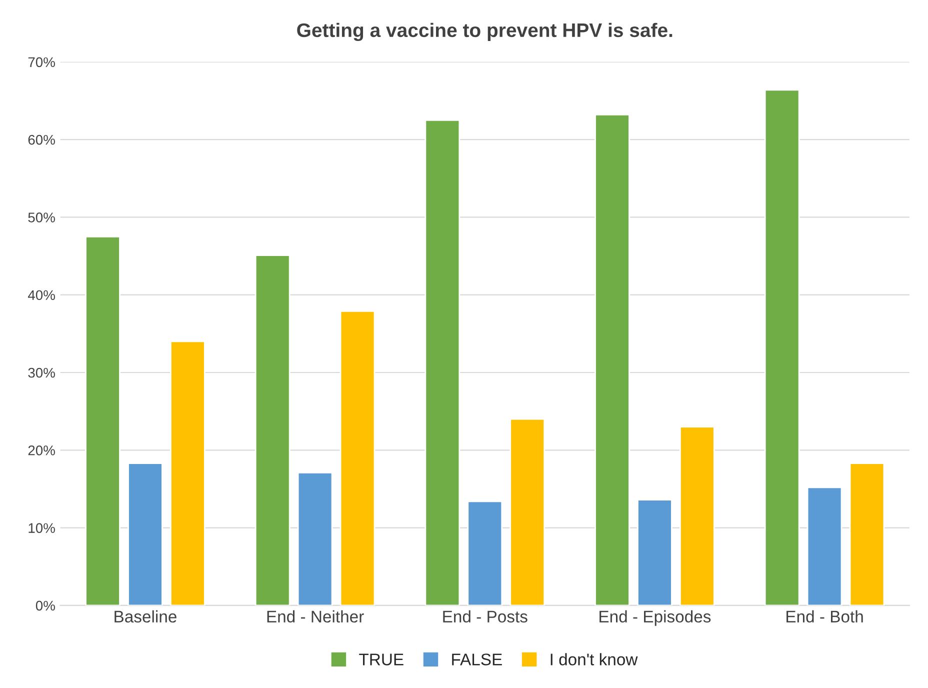 The height and width of the screenshot is (688, 928). What do you see at coordinates (41, 139) in the screenshot?
I see `y-tick-label: 60%` at bounding box center [41, 139].